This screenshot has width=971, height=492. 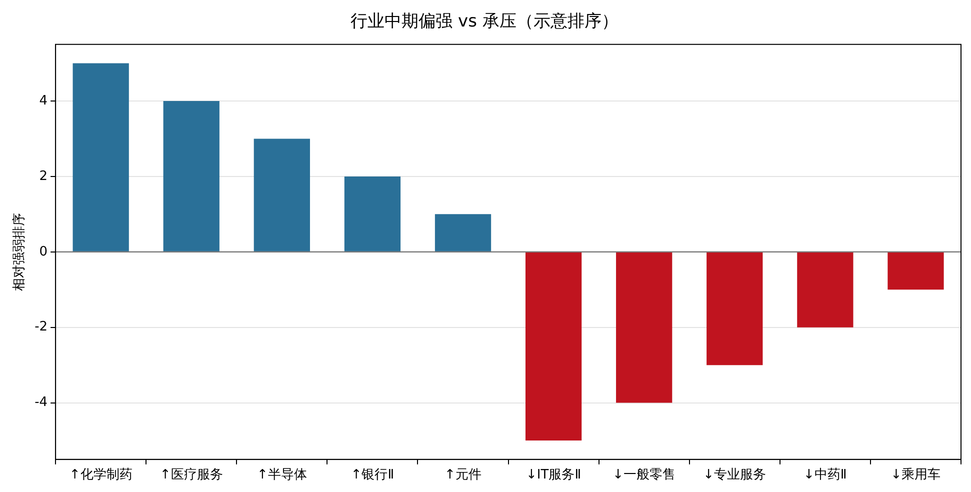 I want to click on x-tick-label: ↓乘用车, so click(x=915, y=475).